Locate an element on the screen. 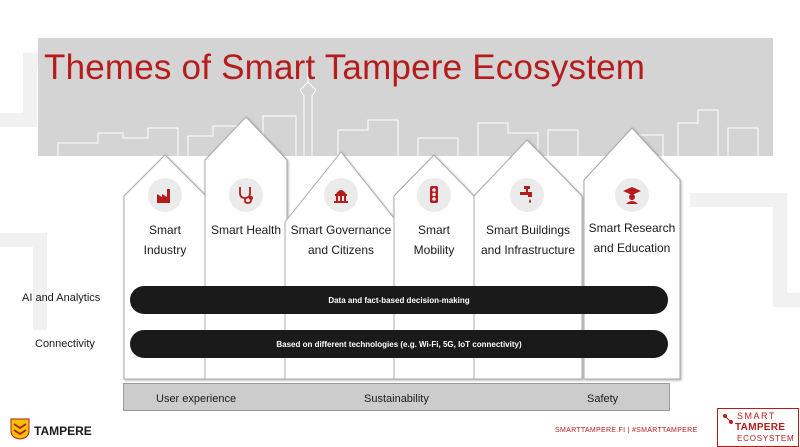 The image size is (800, 447). water-tap-icon is located at coordinates (527, 195).